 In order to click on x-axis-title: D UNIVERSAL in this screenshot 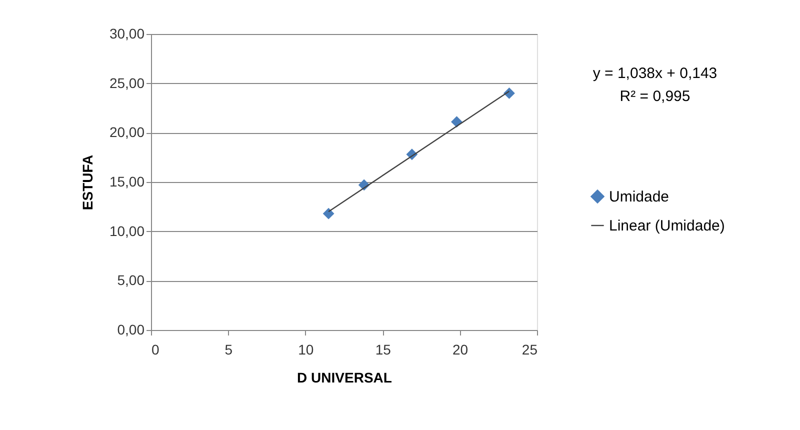, I will do `click(344, 378)`.